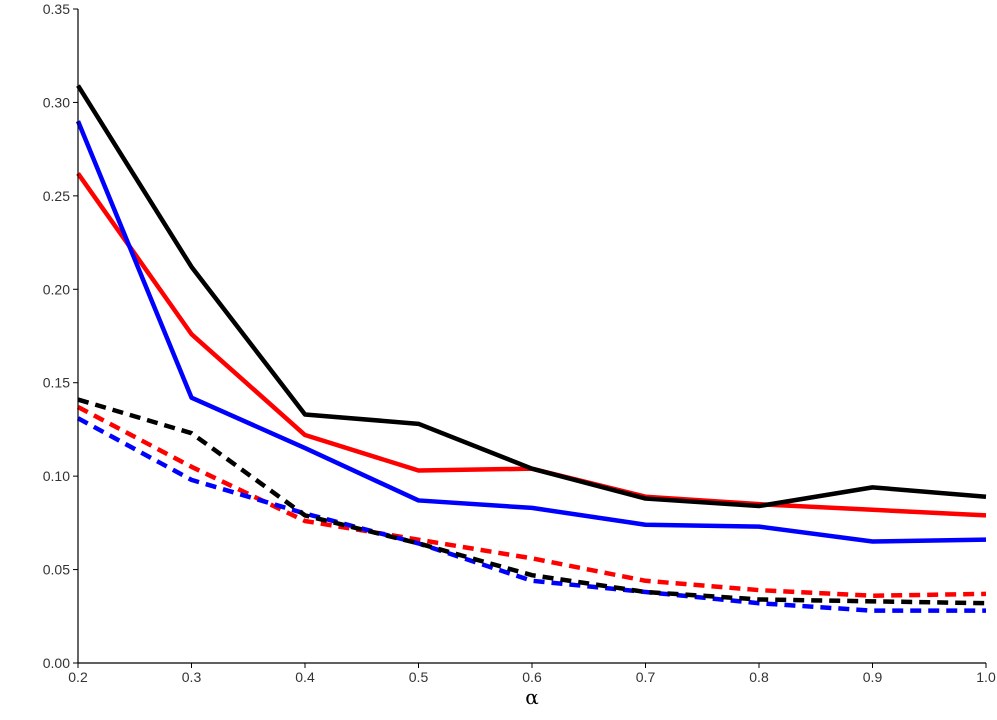 This screenshot has width=997, height=720. What do you see at coordinates (56, 196) in the screenshot?
I see `y-tick-label: 0.25` at bounding box center [56, 196].